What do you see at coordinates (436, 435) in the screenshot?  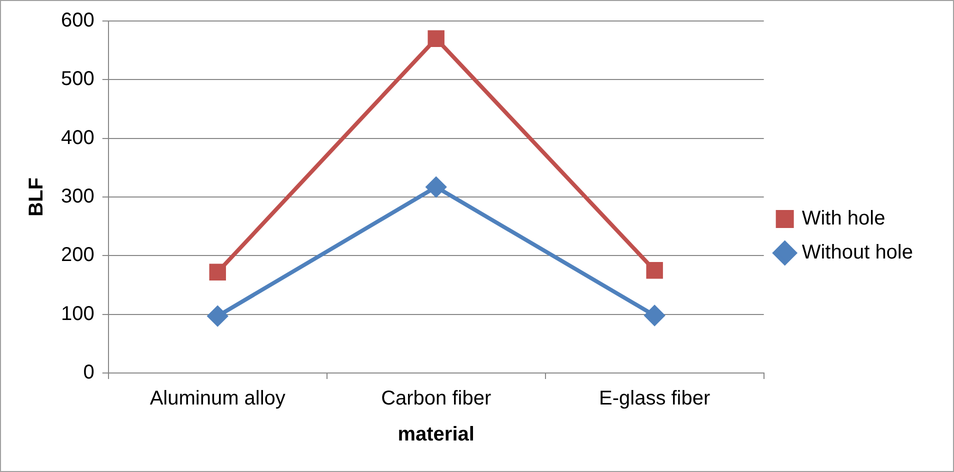 I see `x-axis-title: material` at bounding box center [436, 435].